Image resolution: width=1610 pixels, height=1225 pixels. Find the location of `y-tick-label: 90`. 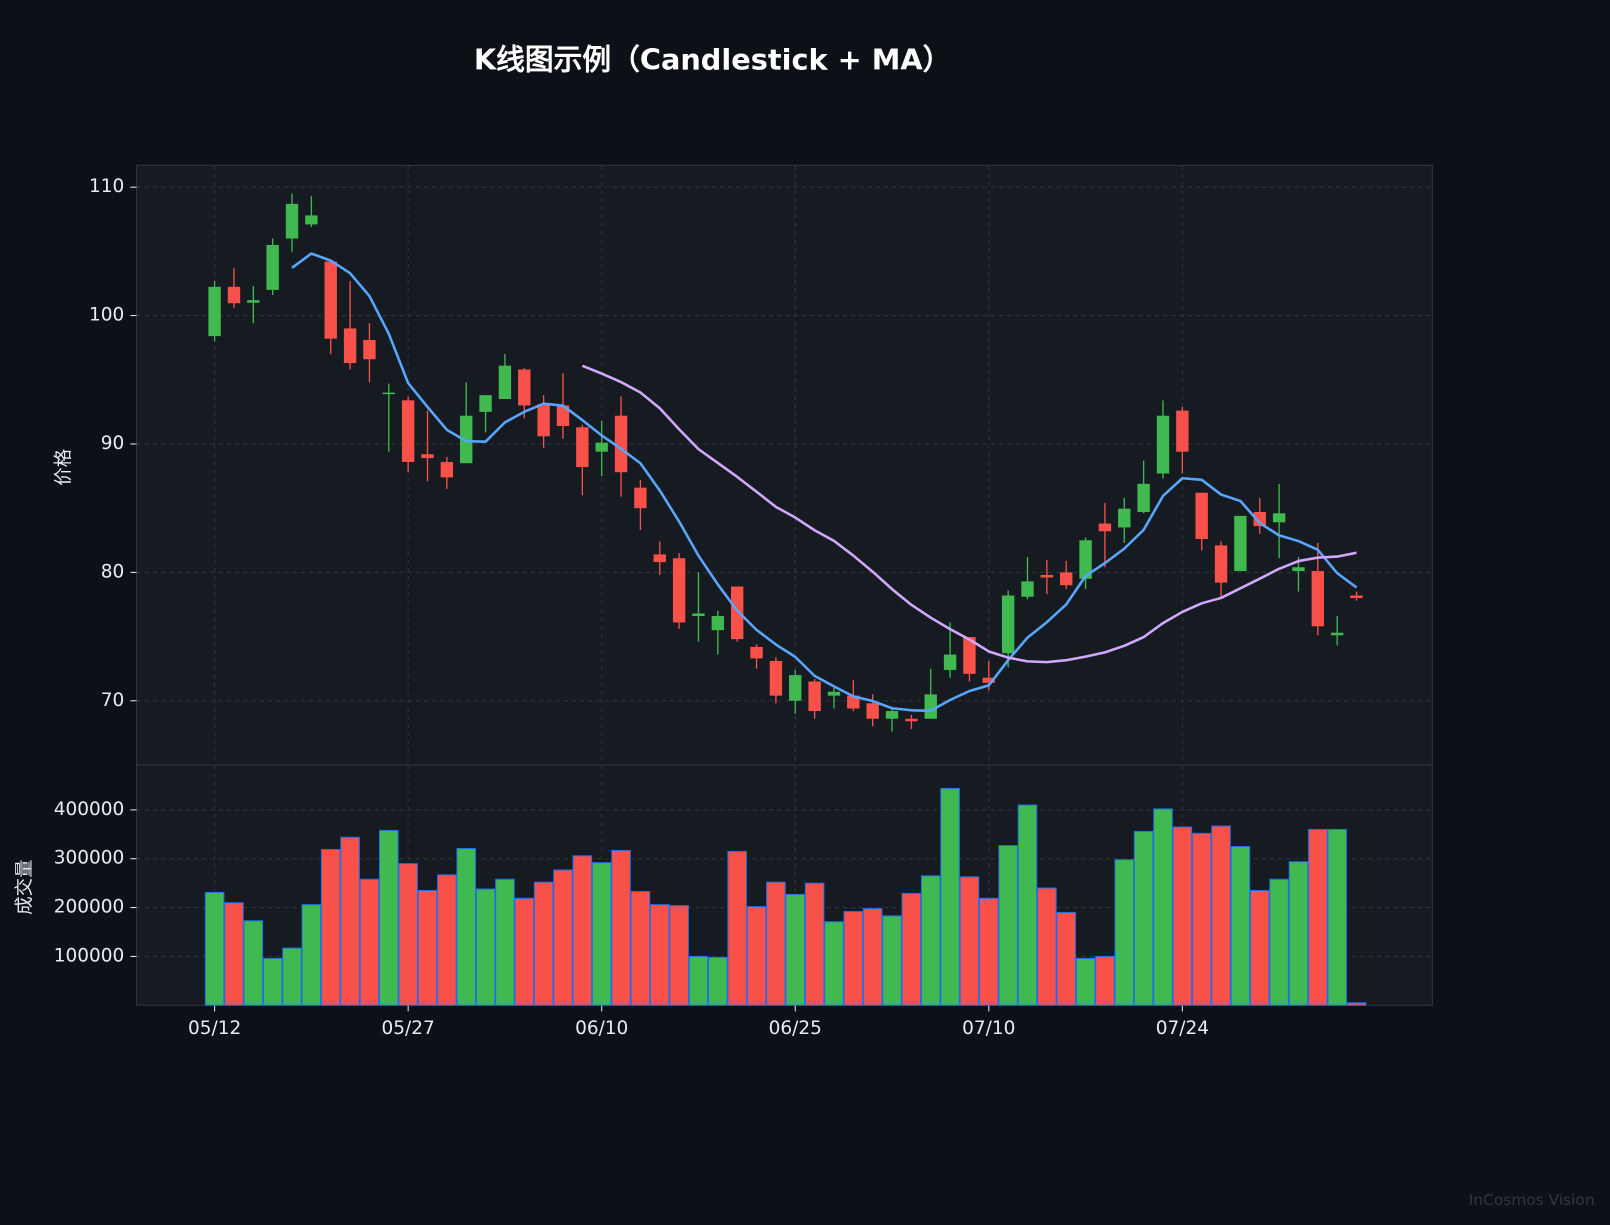

y-tick-label: 90 is located at coordinates (113, 443).